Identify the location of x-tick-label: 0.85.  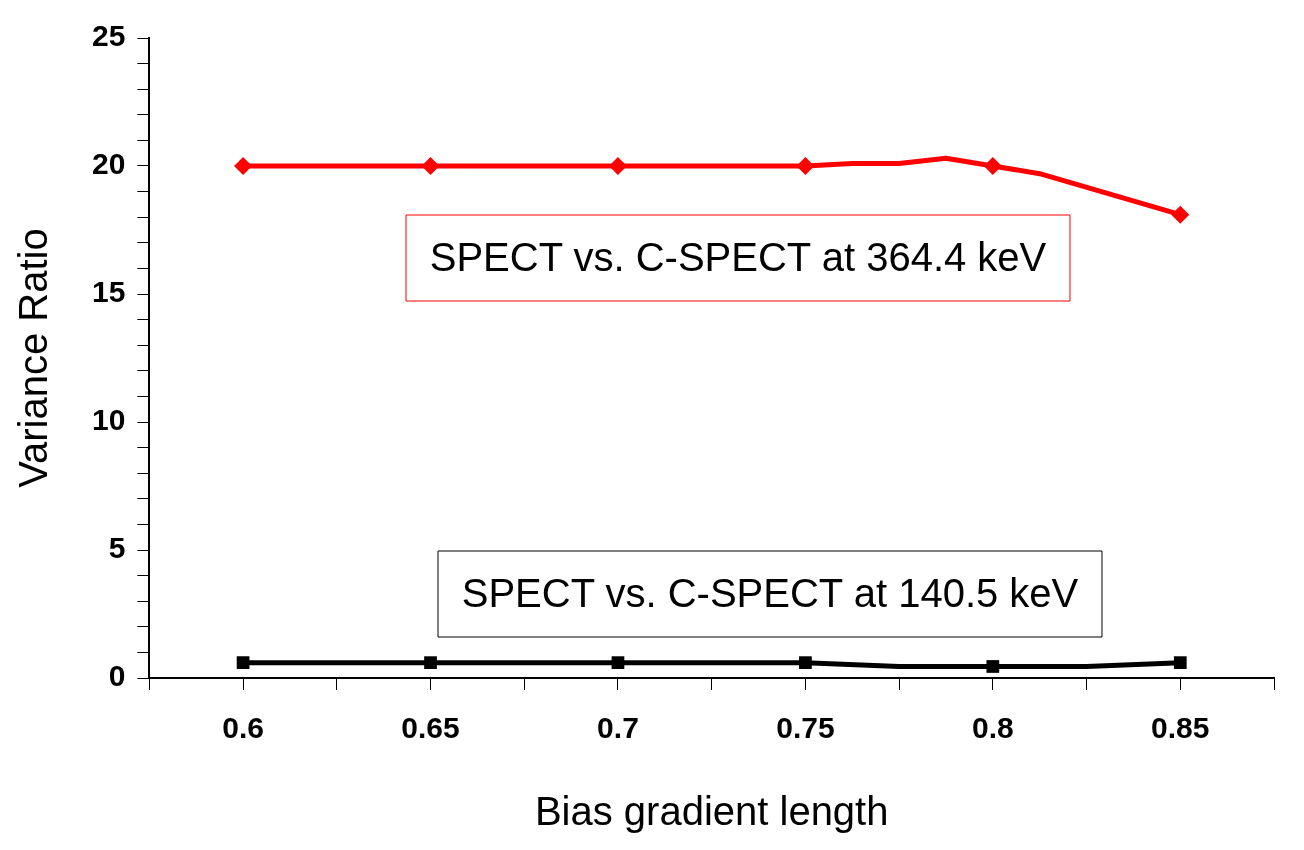
(1180, 728).